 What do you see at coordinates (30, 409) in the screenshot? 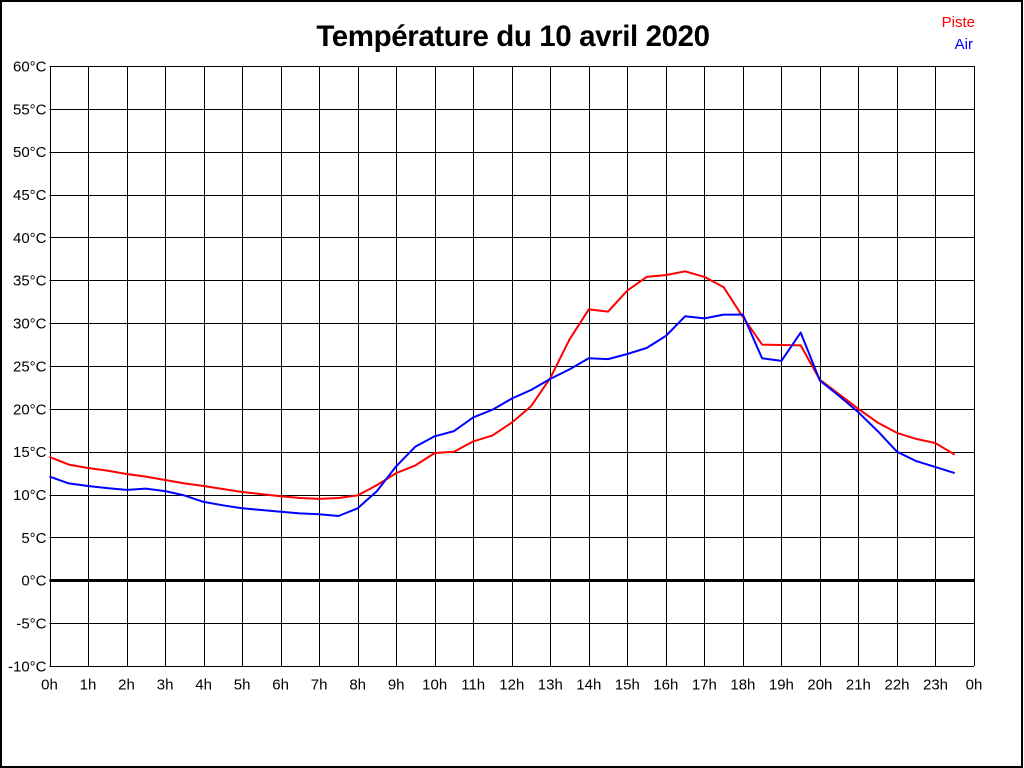
I see `svg-text: 20°C` at bounding box center [30, 409].